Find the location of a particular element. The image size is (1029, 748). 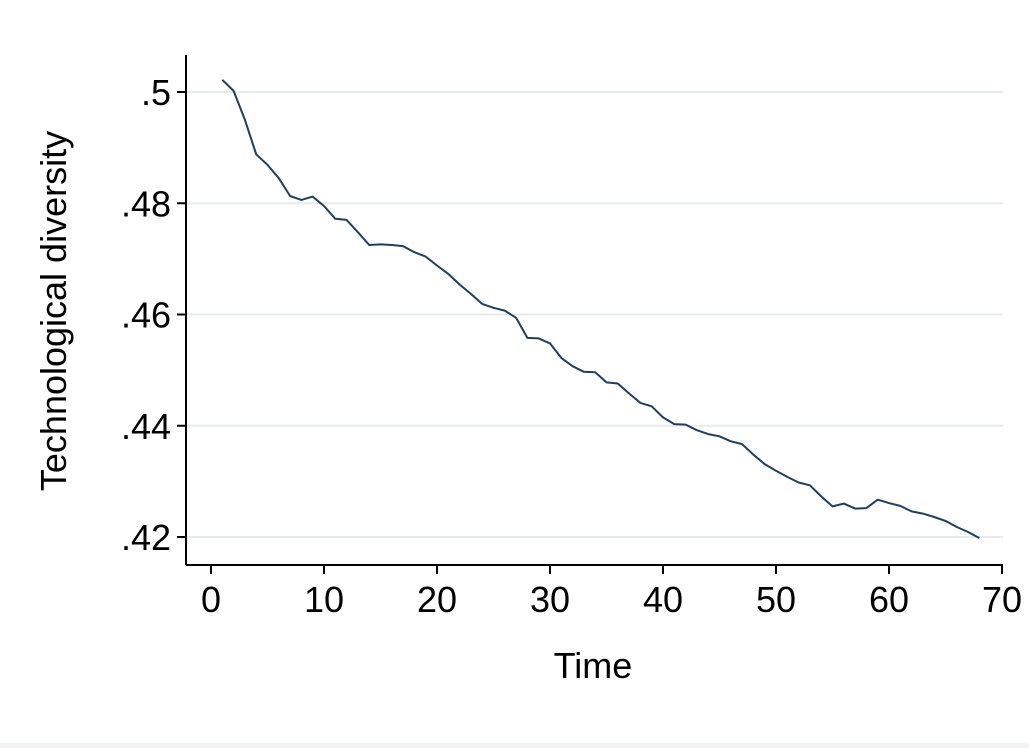

y-tick-label: .48 is located at coordinates (146, 203).